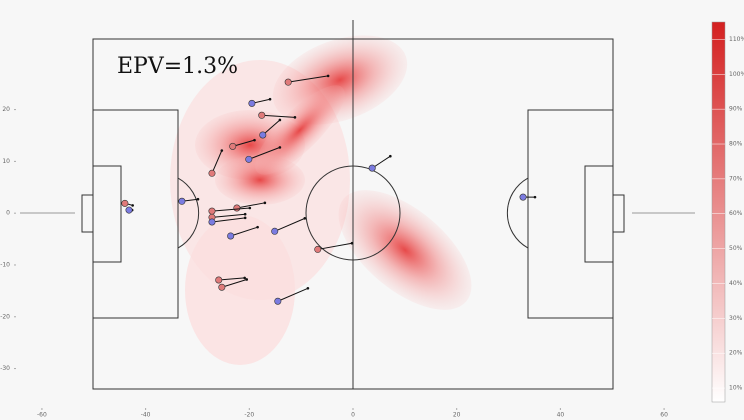  Describe the element at coordinates (718, 212) in the screenshot. I see `colorbar` at that location.